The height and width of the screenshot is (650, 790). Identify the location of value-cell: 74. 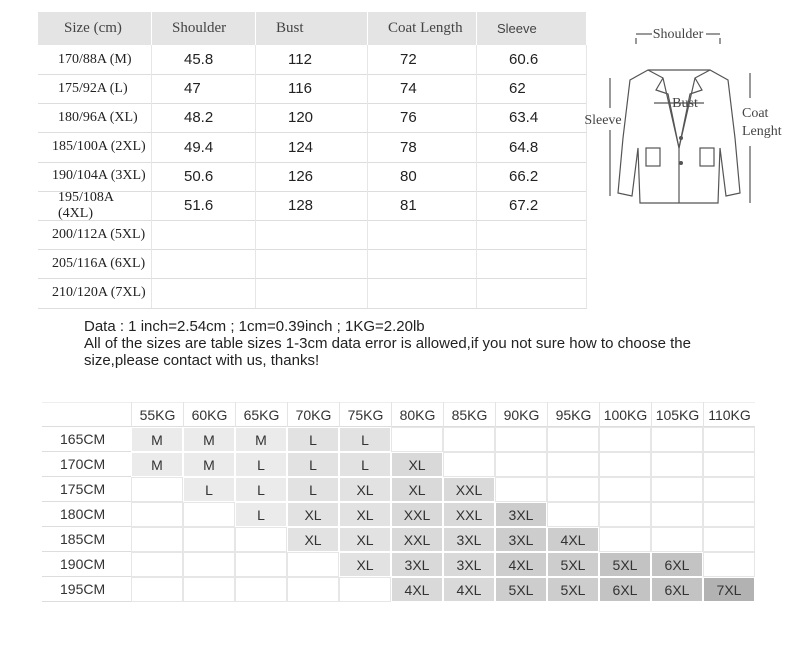
(422, 89).